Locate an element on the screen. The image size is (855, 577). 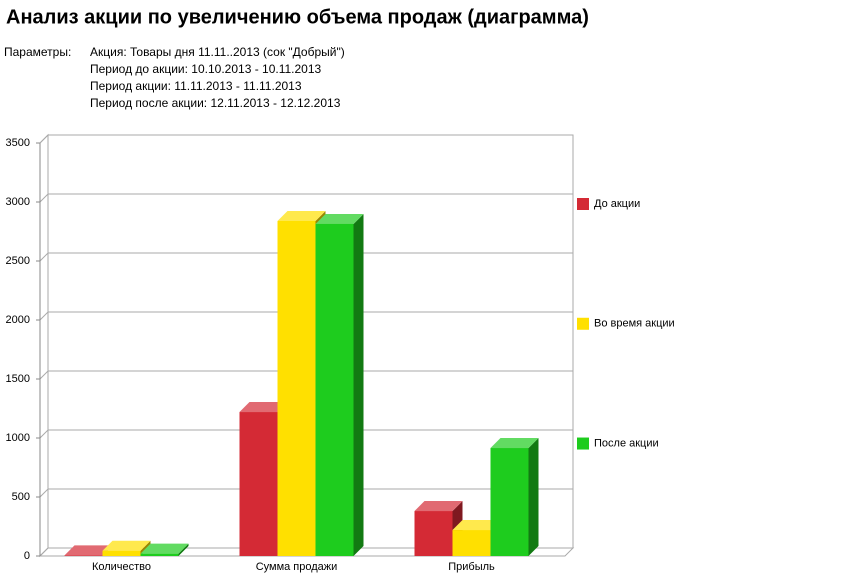
y-tick-label: 3500 is located at coordinates (18, 143).